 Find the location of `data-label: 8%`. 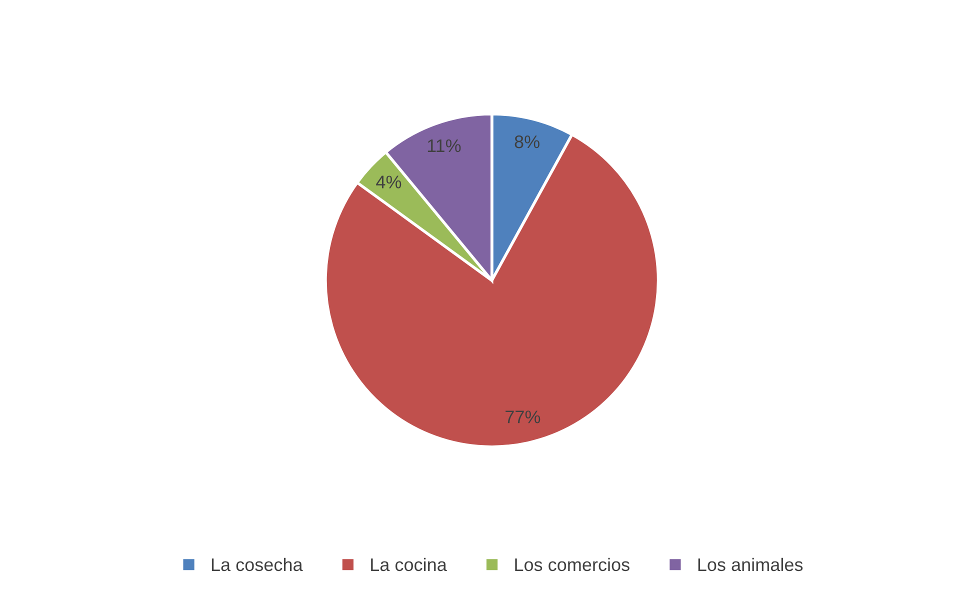

data-label: 8% is located at coordinates (527, 141).